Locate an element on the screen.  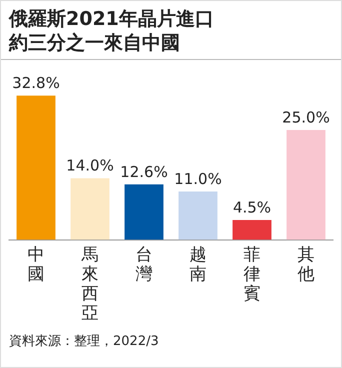
data-label: 12.6% is located at coordinates (144, 171).